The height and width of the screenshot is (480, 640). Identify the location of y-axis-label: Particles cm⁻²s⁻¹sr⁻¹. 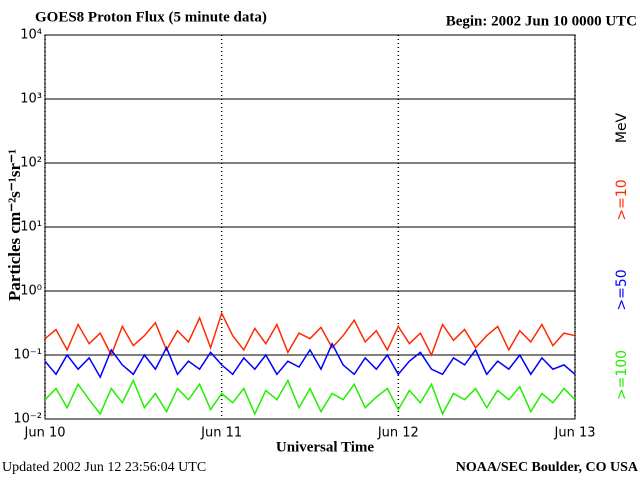
(14, 225).